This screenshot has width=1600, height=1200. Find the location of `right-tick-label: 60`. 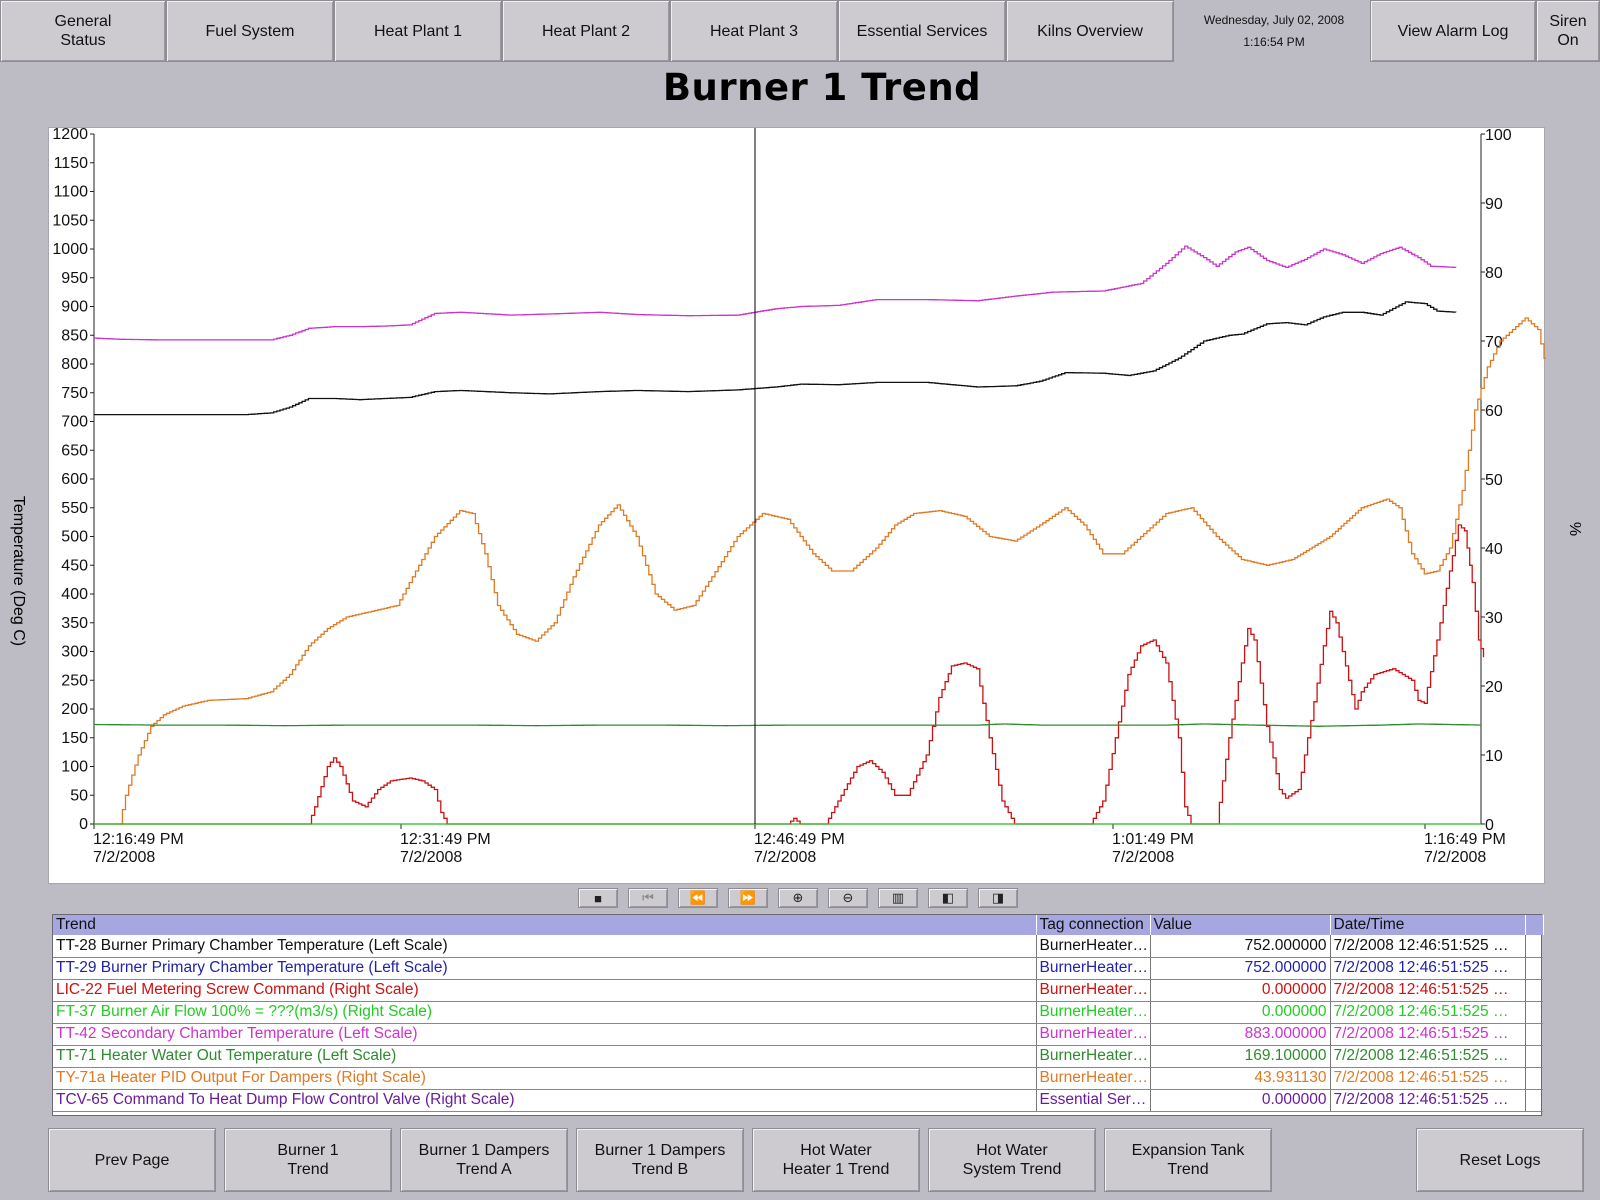

right-tick-label: 60 is located at coordinates (1494, 411).